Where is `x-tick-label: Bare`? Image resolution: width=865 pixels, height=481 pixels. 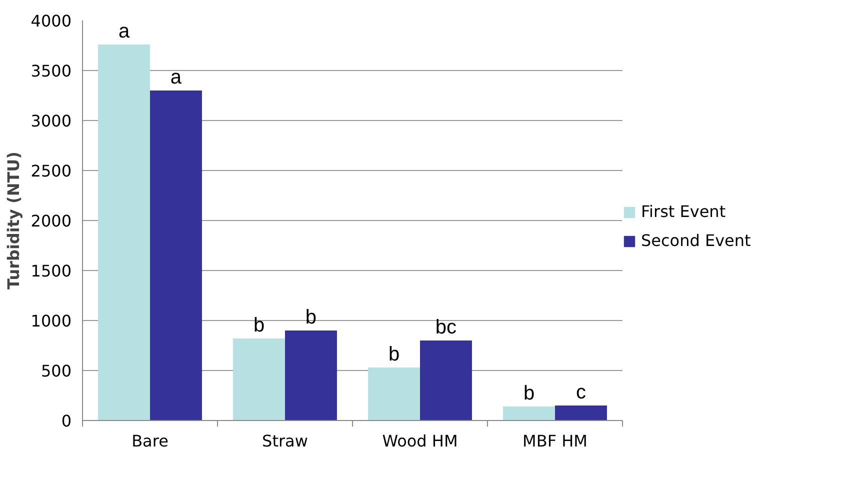
x-tick-label: Bare is located at coordinates (150, 441).